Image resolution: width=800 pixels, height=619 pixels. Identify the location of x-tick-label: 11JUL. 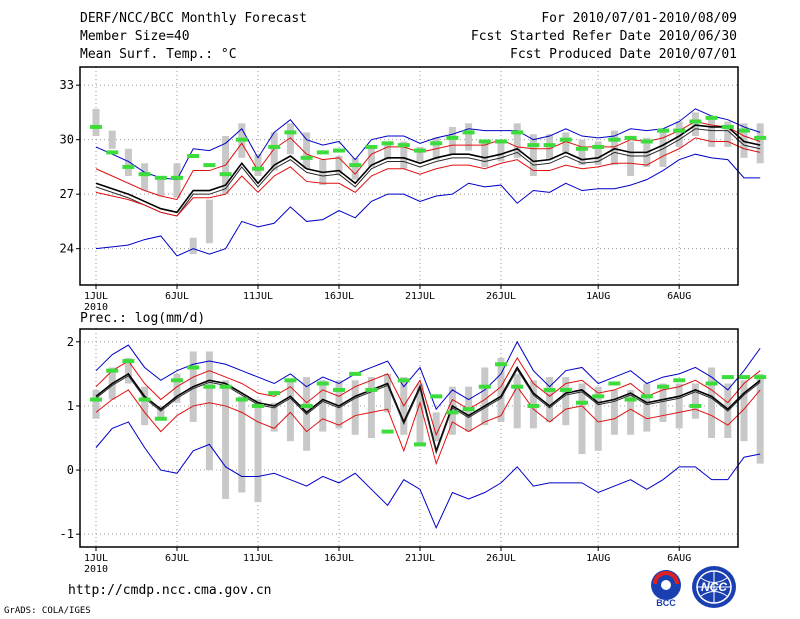
(258, 558).